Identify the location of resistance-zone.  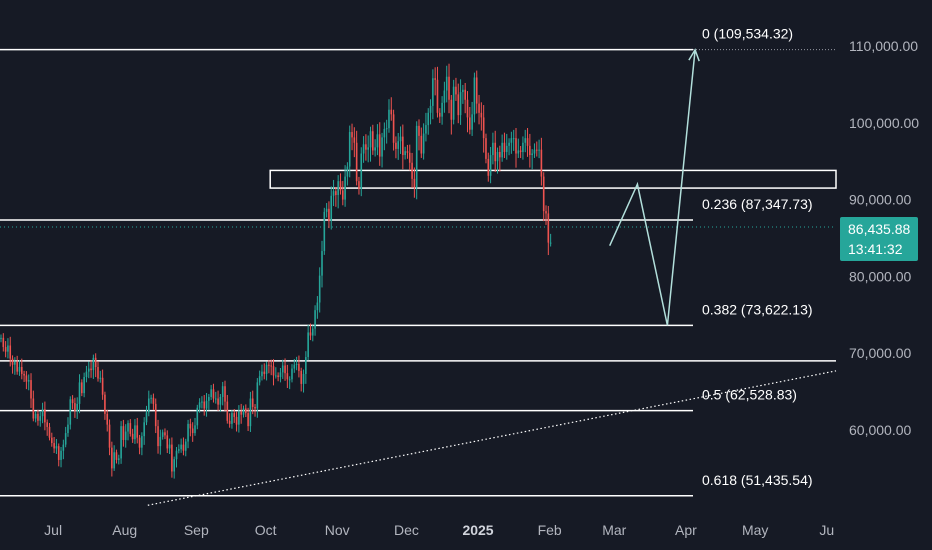
(553, 179).